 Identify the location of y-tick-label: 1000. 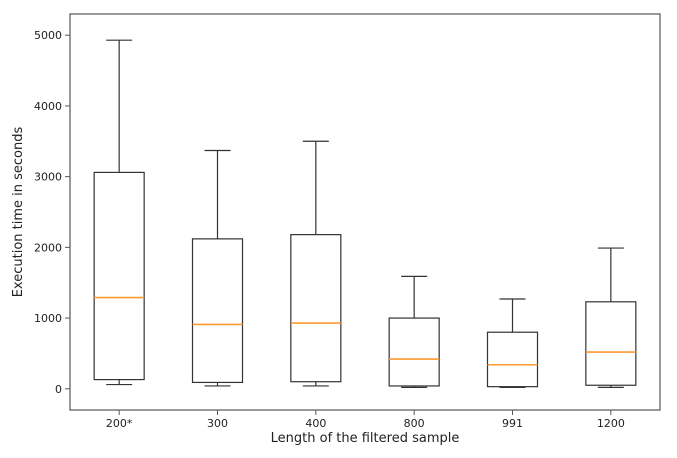
(48, 318).